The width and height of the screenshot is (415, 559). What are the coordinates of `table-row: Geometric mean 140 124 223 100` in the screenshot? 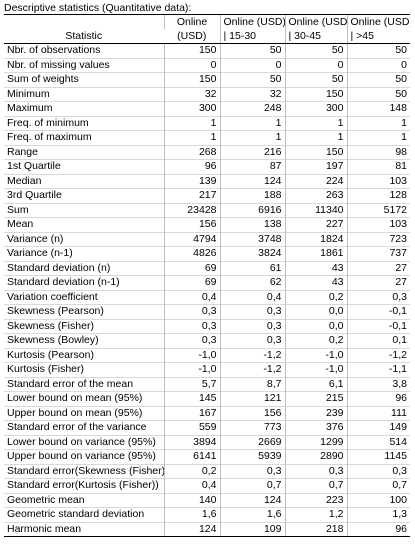 It's located at (207, 500).